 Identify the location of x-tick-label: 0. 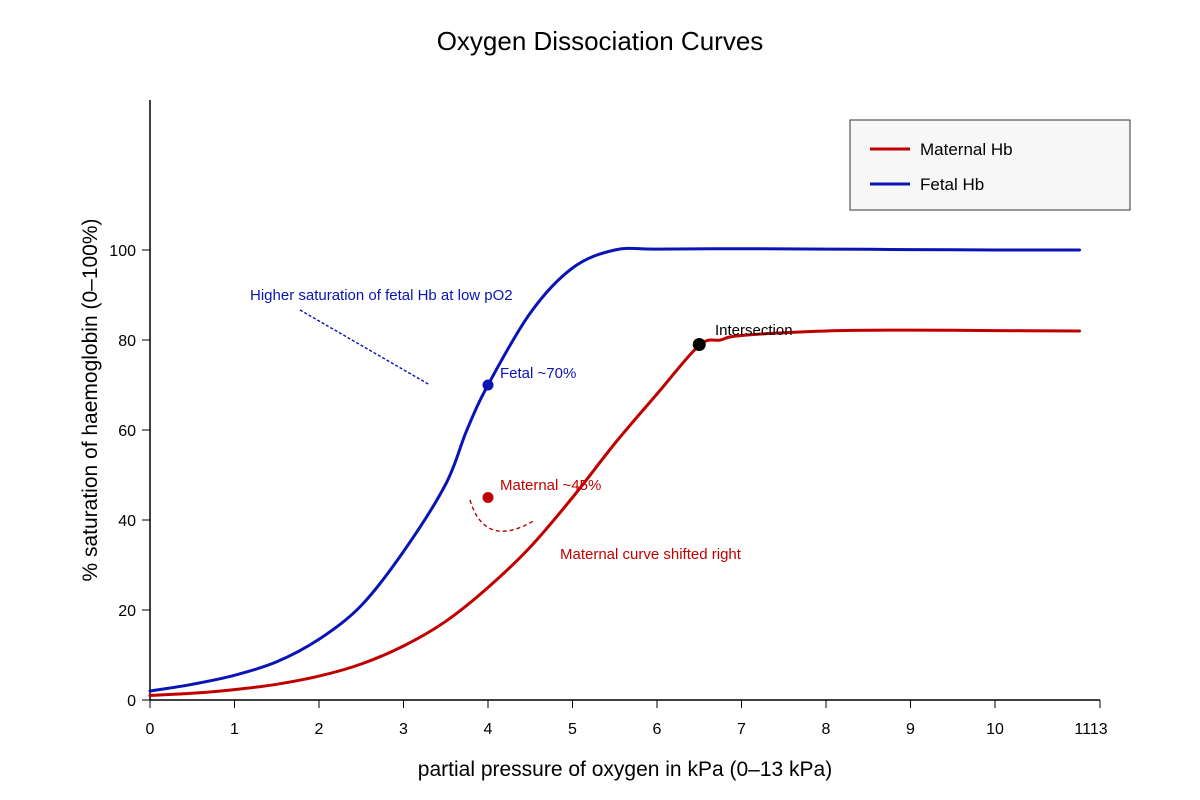
(150, 729).